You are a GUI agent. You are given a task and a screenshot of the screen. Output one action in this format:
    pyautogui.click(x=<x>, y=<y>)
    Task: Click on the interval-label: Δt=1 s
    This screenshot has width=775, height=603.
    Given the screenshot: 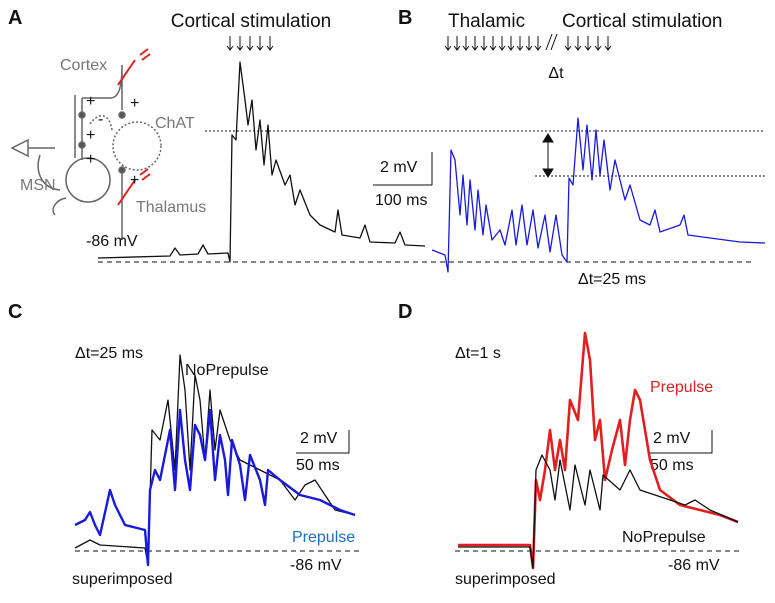 What is the action you would take?
    pyautogui.click(x=478, y=353)
    